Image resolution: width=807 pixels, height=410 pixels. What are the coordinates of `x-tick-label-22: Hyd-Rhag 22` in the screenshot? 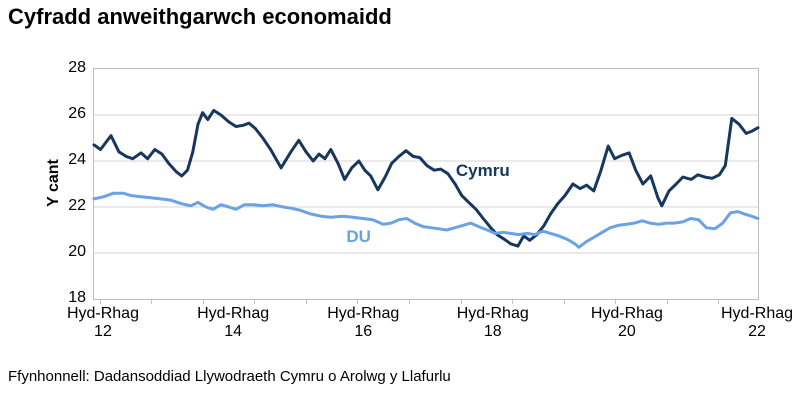 It's located at (757, 323).